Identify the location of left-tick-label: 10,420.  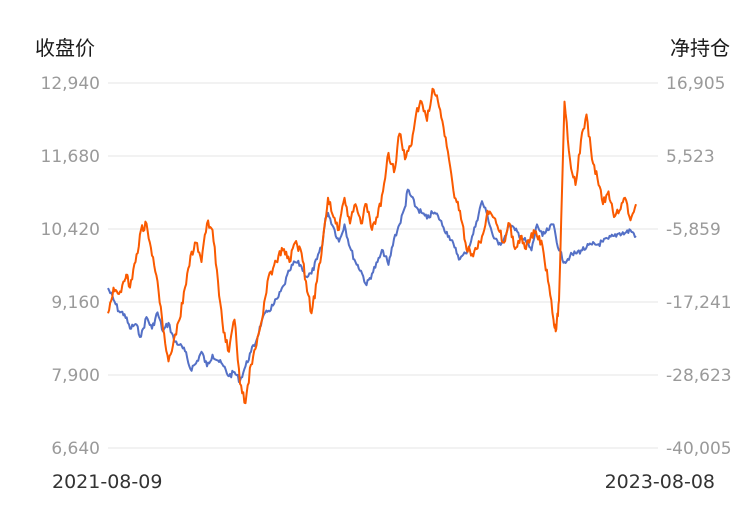
(70, 230).